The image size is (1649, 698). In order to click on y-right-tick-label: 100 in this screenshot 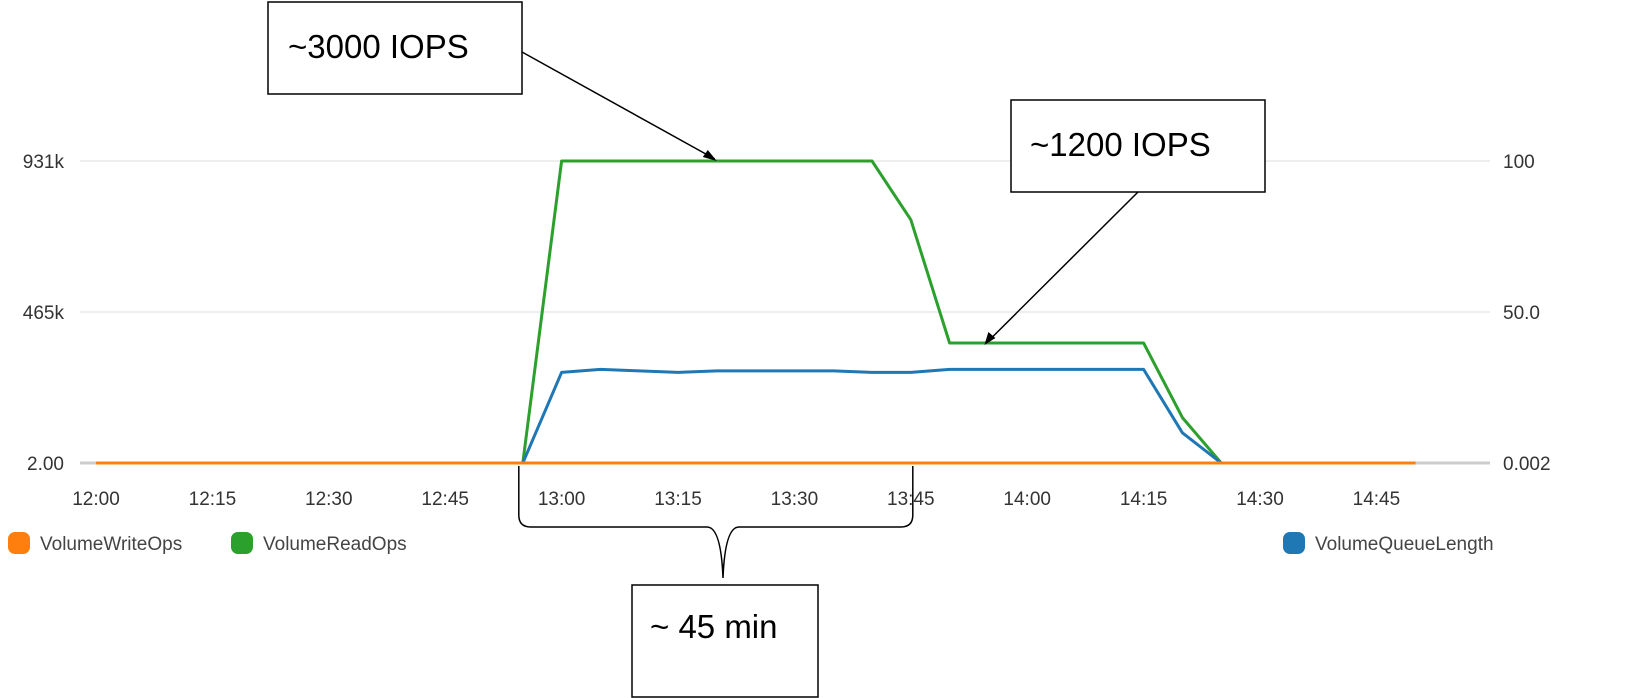, I will do `click(1519, 162)`.